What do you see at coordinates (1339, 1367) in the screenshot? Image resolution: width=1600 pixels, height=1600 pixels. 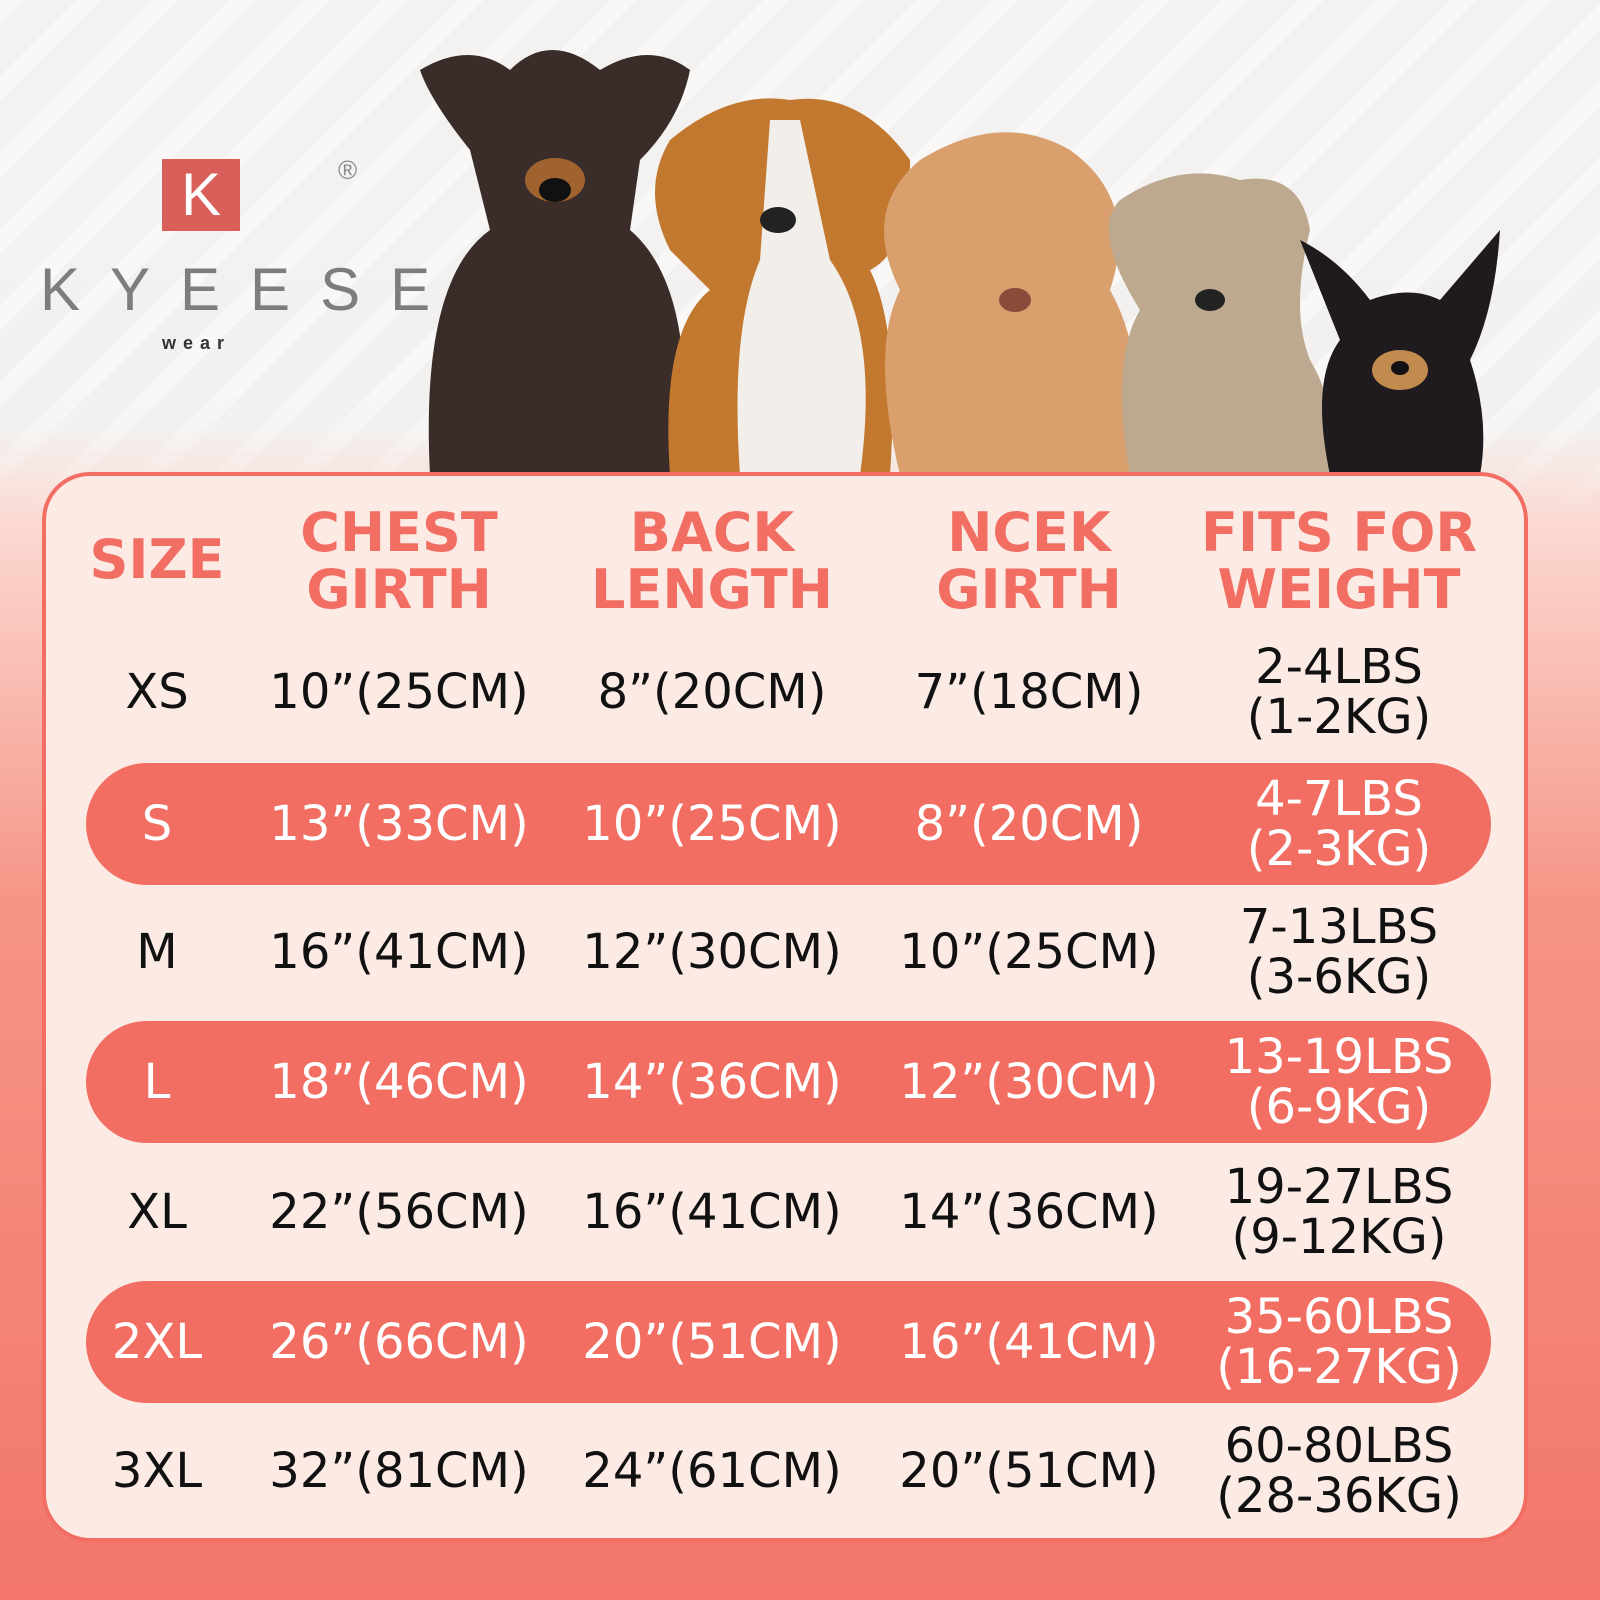 I see `weight-line: (16-27KG)` at bounding box center [1339, 1367].